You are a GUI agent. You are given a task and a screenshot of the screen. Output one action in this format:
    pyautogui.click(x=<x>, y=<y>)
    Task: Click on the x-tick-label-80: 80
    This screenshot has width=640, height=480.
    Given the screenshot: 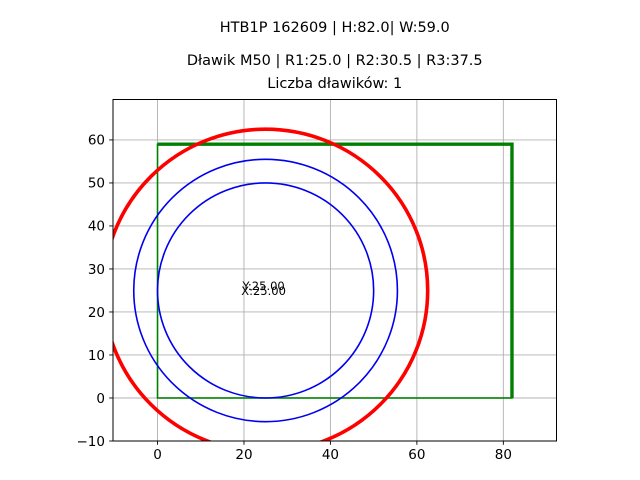 What is the action you would take?
    pyautogui.click(x=503, y=455)
    